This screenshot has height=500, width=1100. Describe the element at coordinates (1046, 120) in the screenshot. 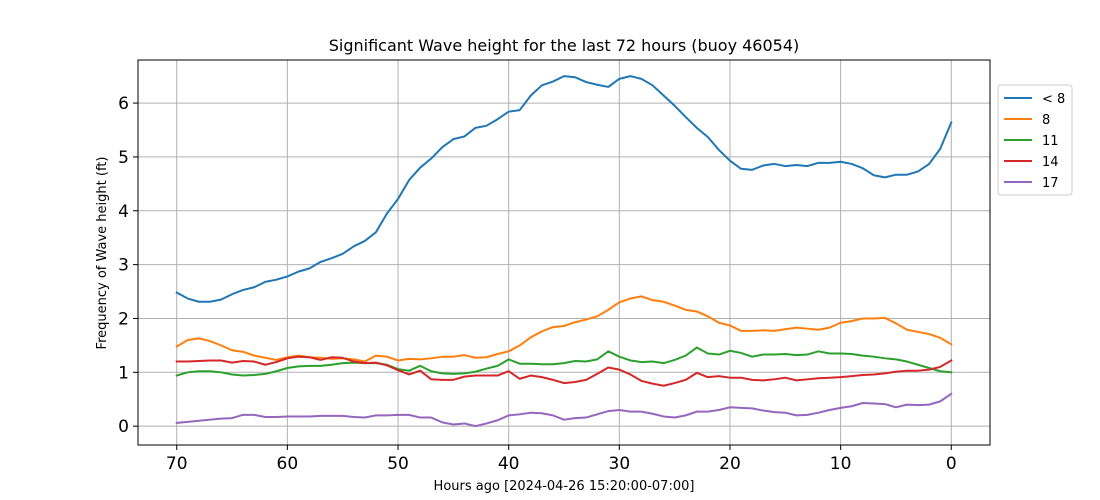

I see `legend-label: 8` at that location.